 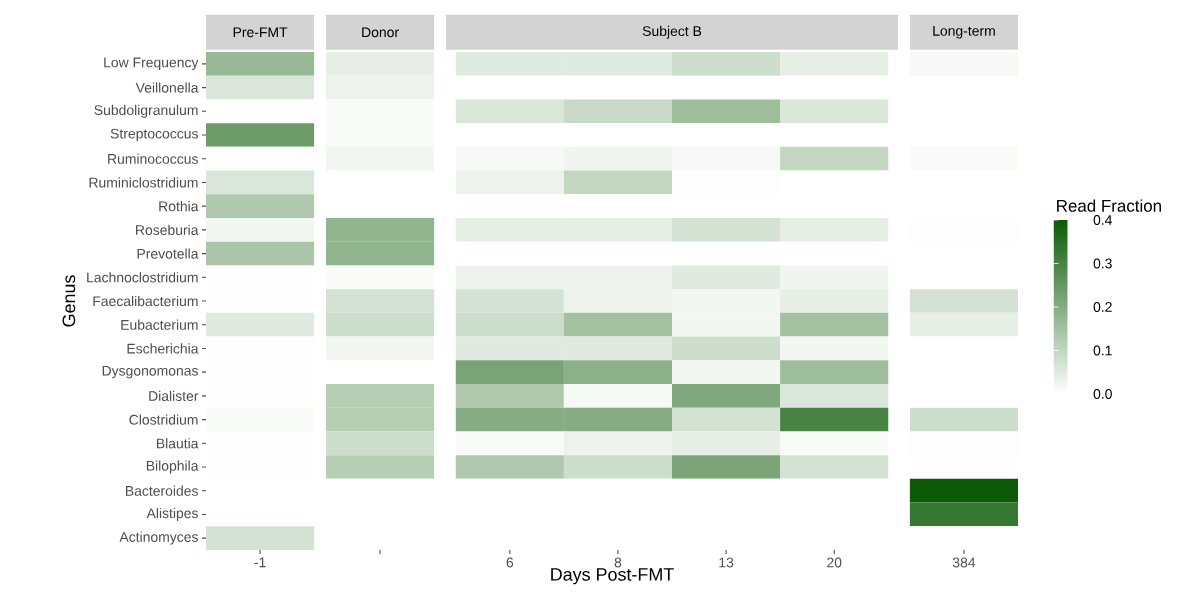 I want to click on x-tick-label: 20, so click(x=834, y=562).